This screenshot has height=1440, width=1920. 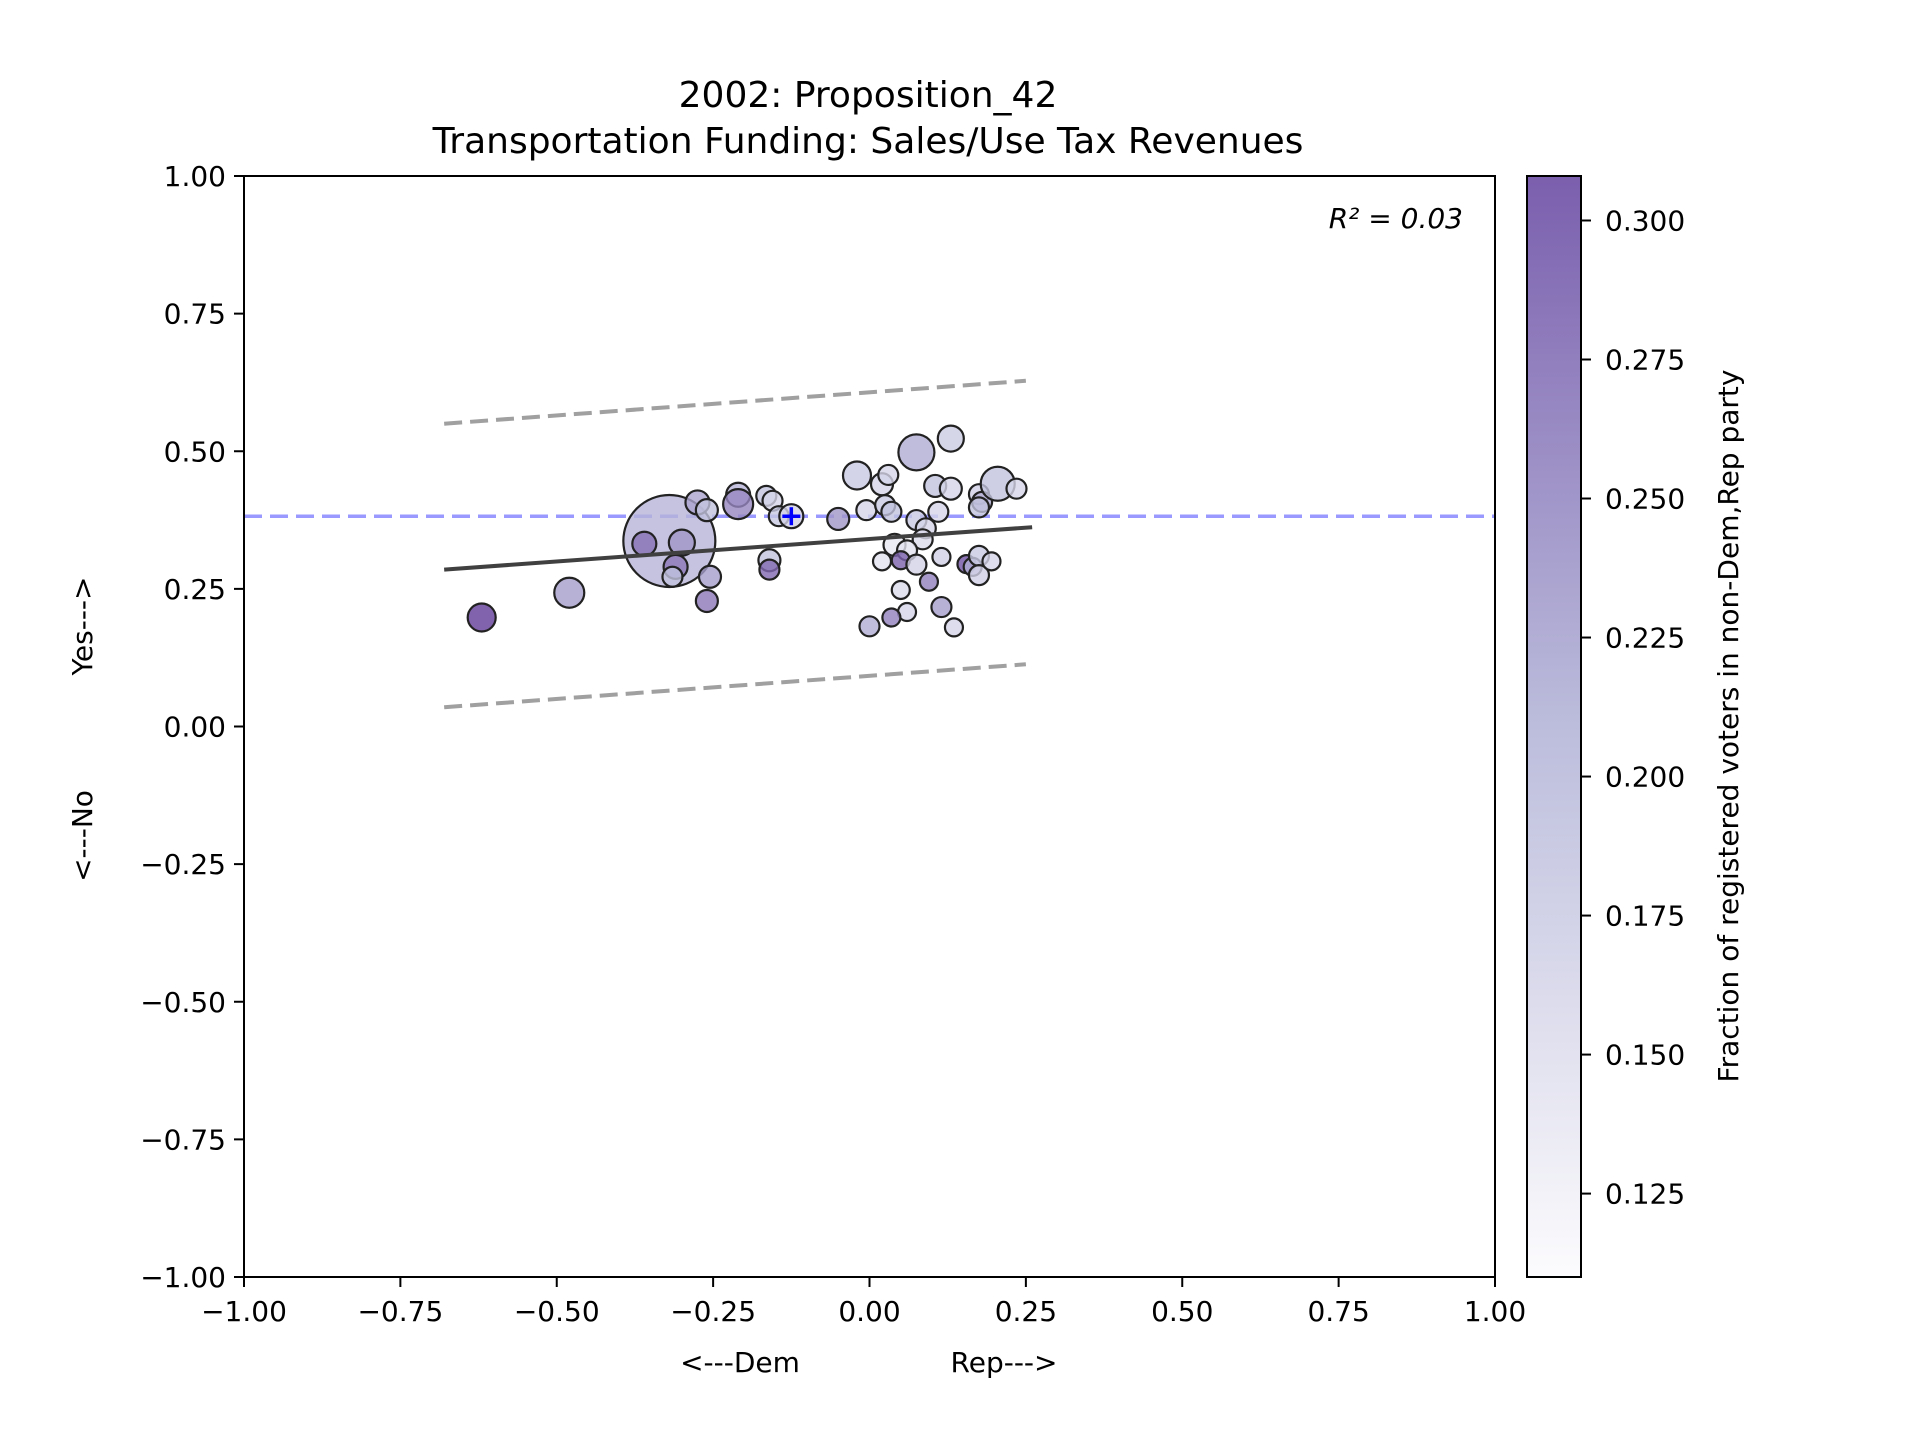 What do you see at coordinates (195, 727) in the screenshot?
I see `y-tick-label: 0.00` at bounding box center [195, 727].